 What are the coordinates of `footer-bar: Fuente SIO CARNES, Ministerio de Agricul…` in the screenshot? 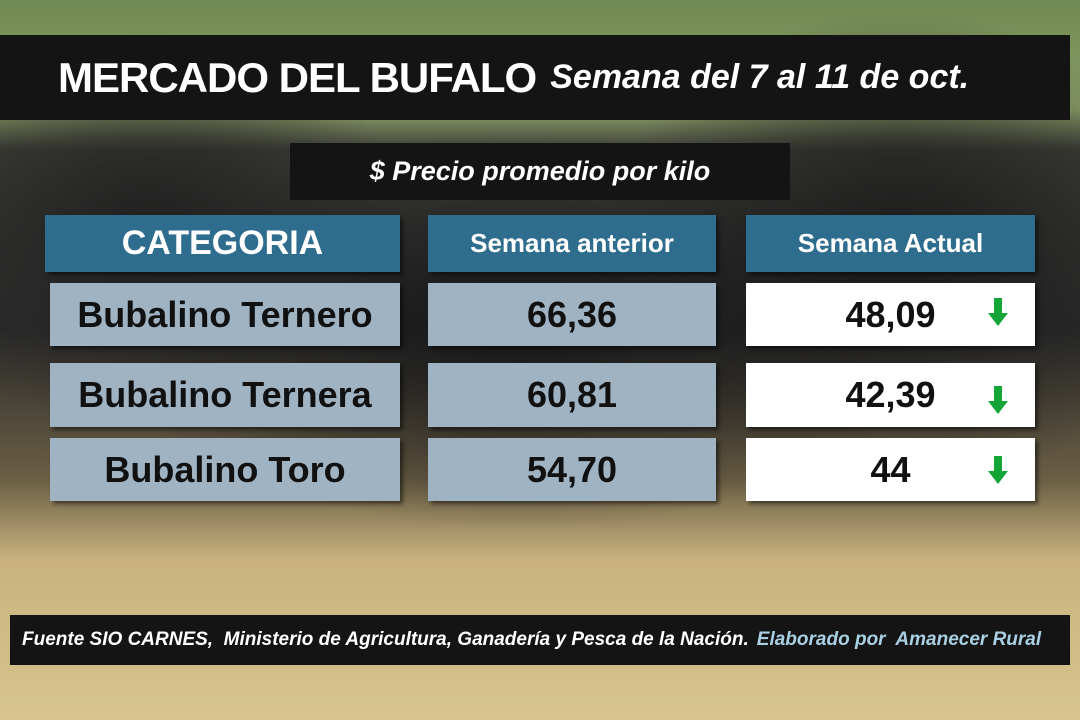 It's located at (540, 640).